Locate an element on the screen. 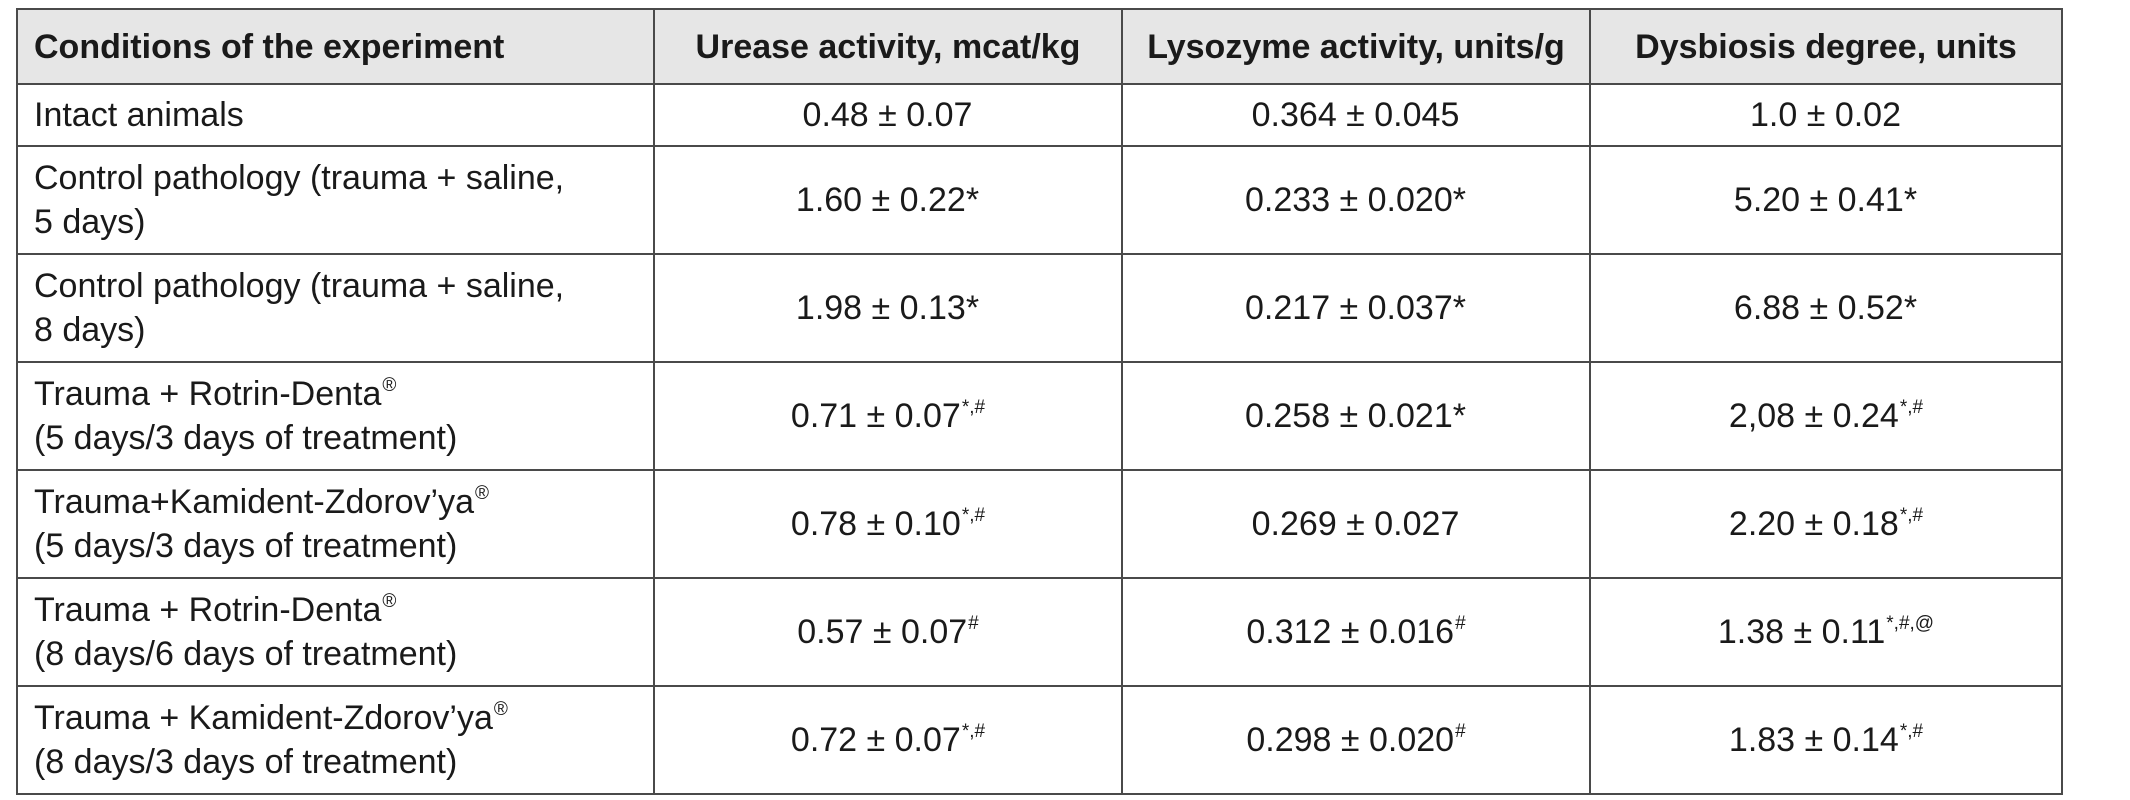  urease-cell: 1.98 ± 0.13* is located at coordinates (888, 308).